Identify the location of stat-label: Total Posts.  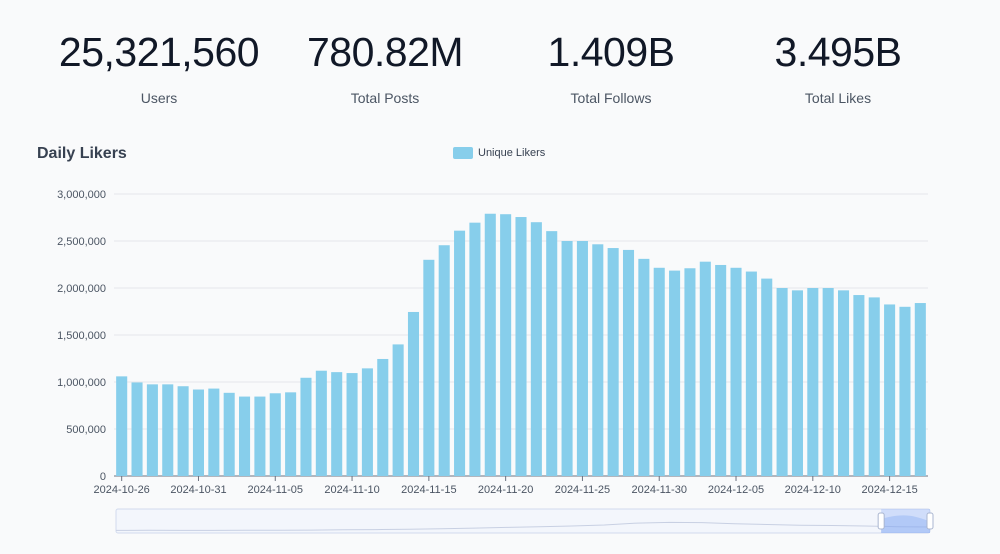
(385, 98).